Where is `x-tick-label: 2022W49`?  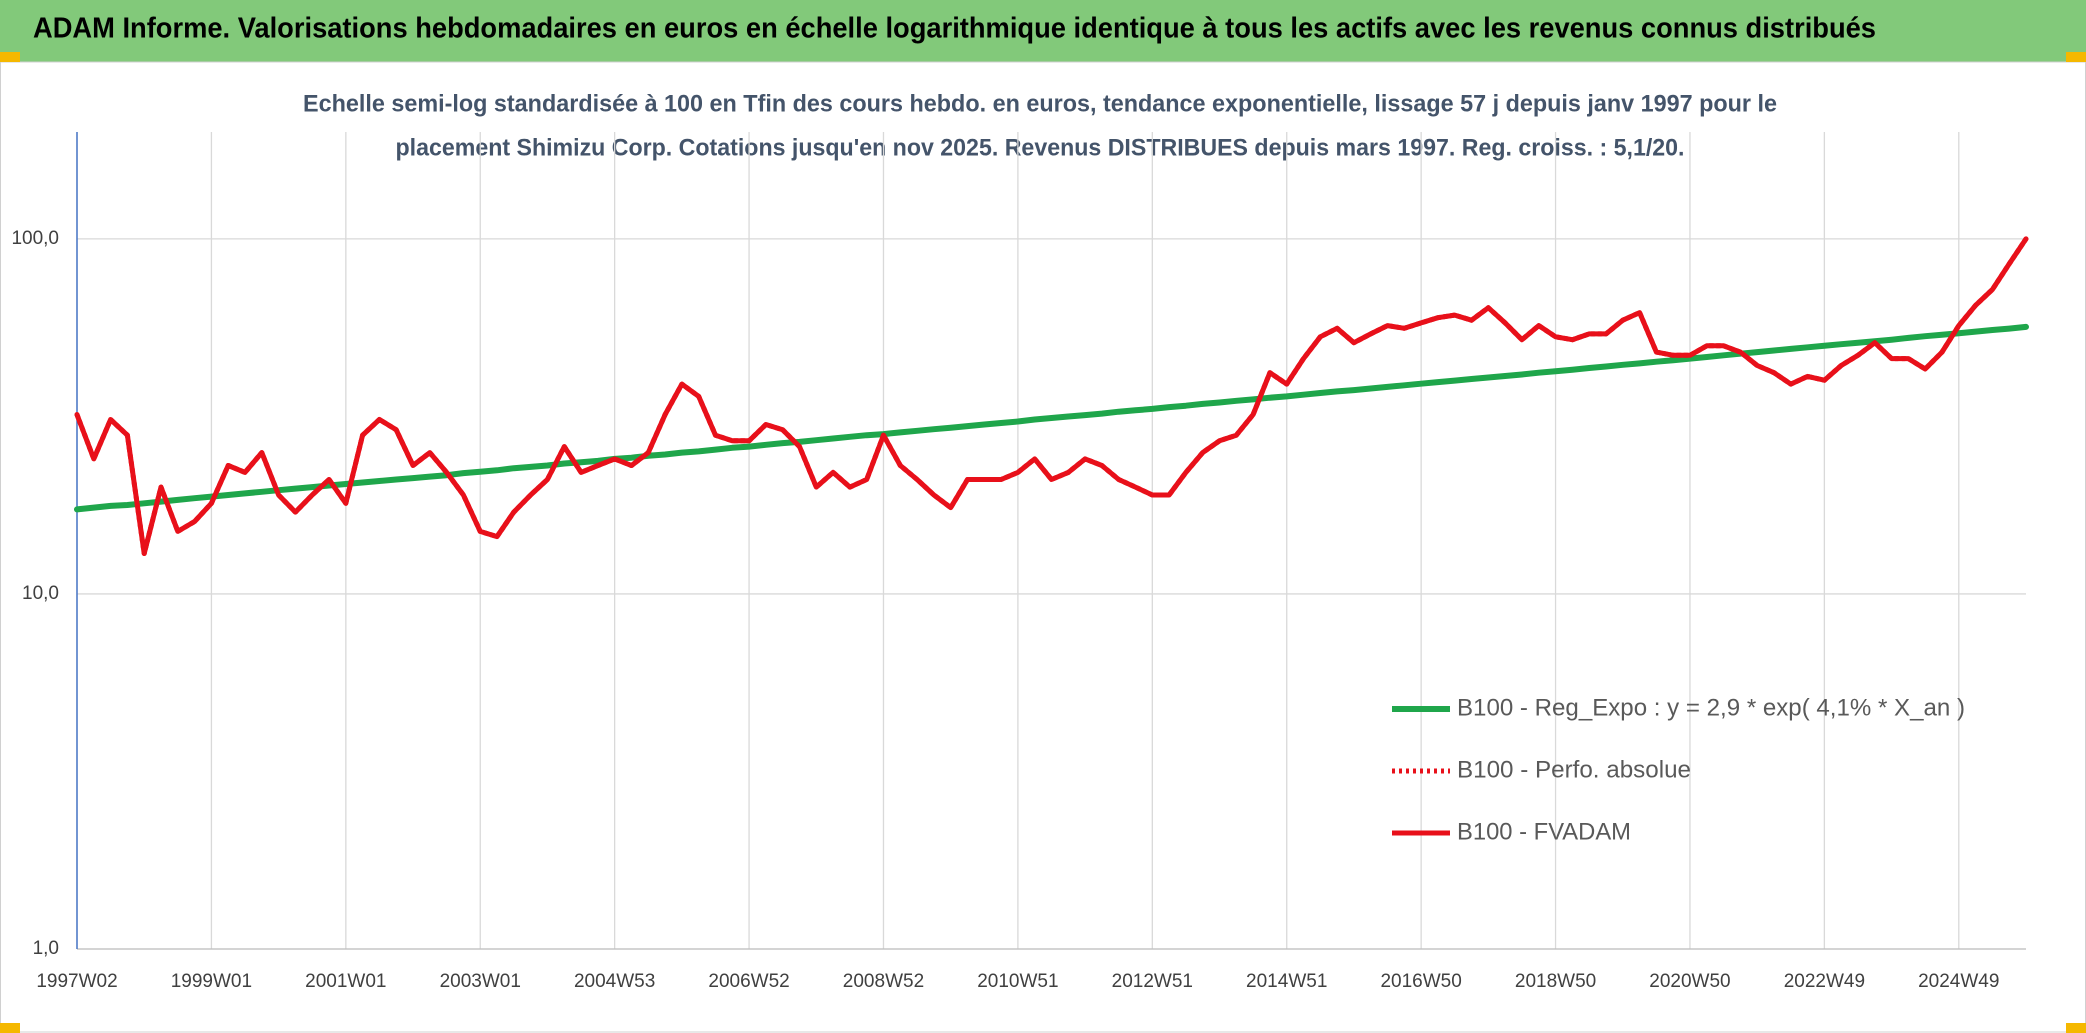
x-tick-label: 2022W49 is located at coordinates (1824, 981).